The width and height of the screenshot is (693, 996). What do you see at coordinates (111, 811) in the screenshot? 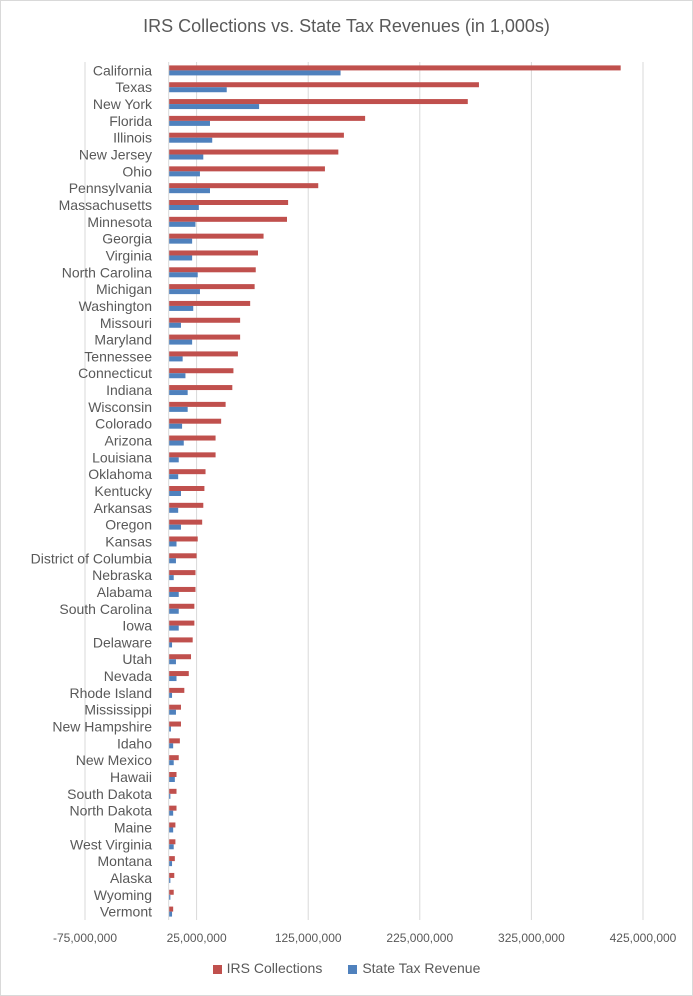
I see `category-label: North Dakota` at bounding box center [111, 811].